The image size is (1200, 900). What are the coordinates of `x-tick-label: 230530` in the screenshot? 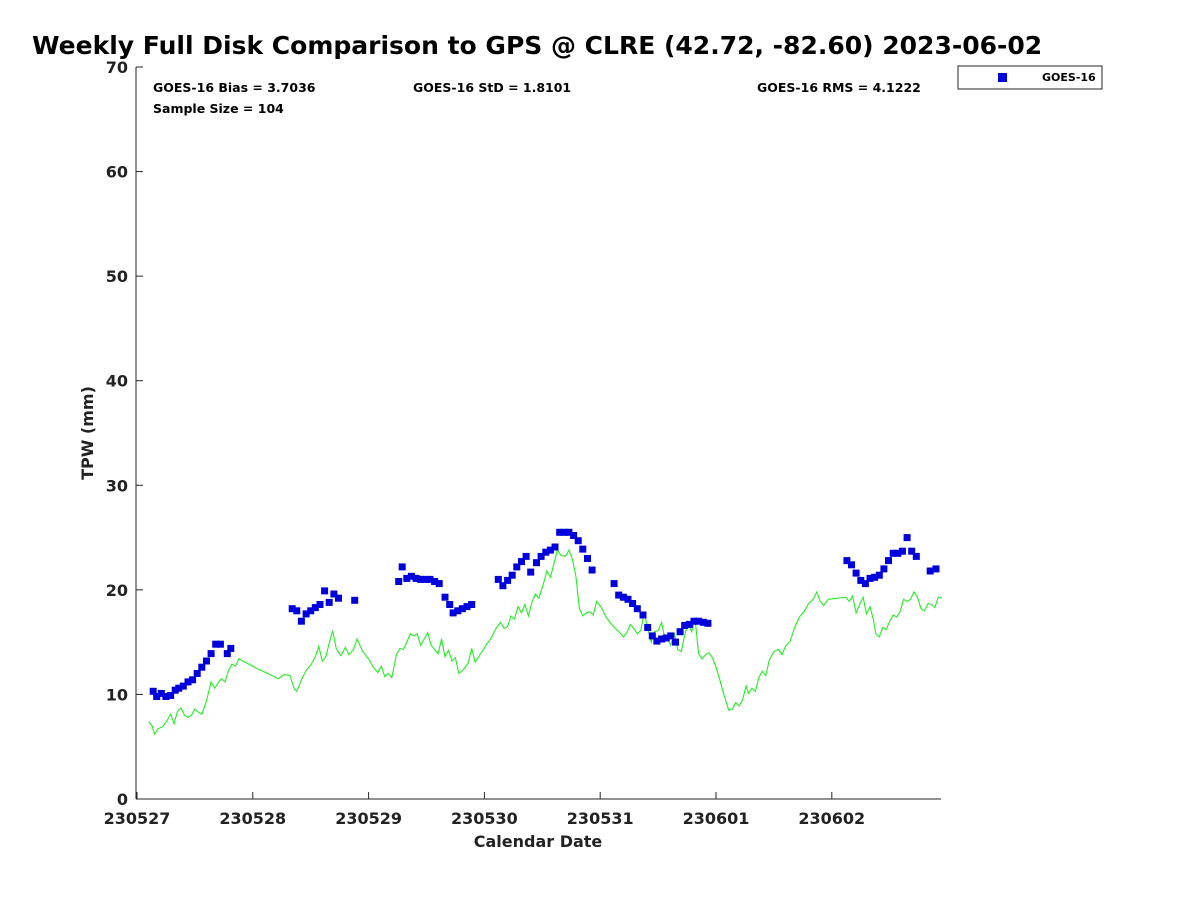 It's located at (484, 818).